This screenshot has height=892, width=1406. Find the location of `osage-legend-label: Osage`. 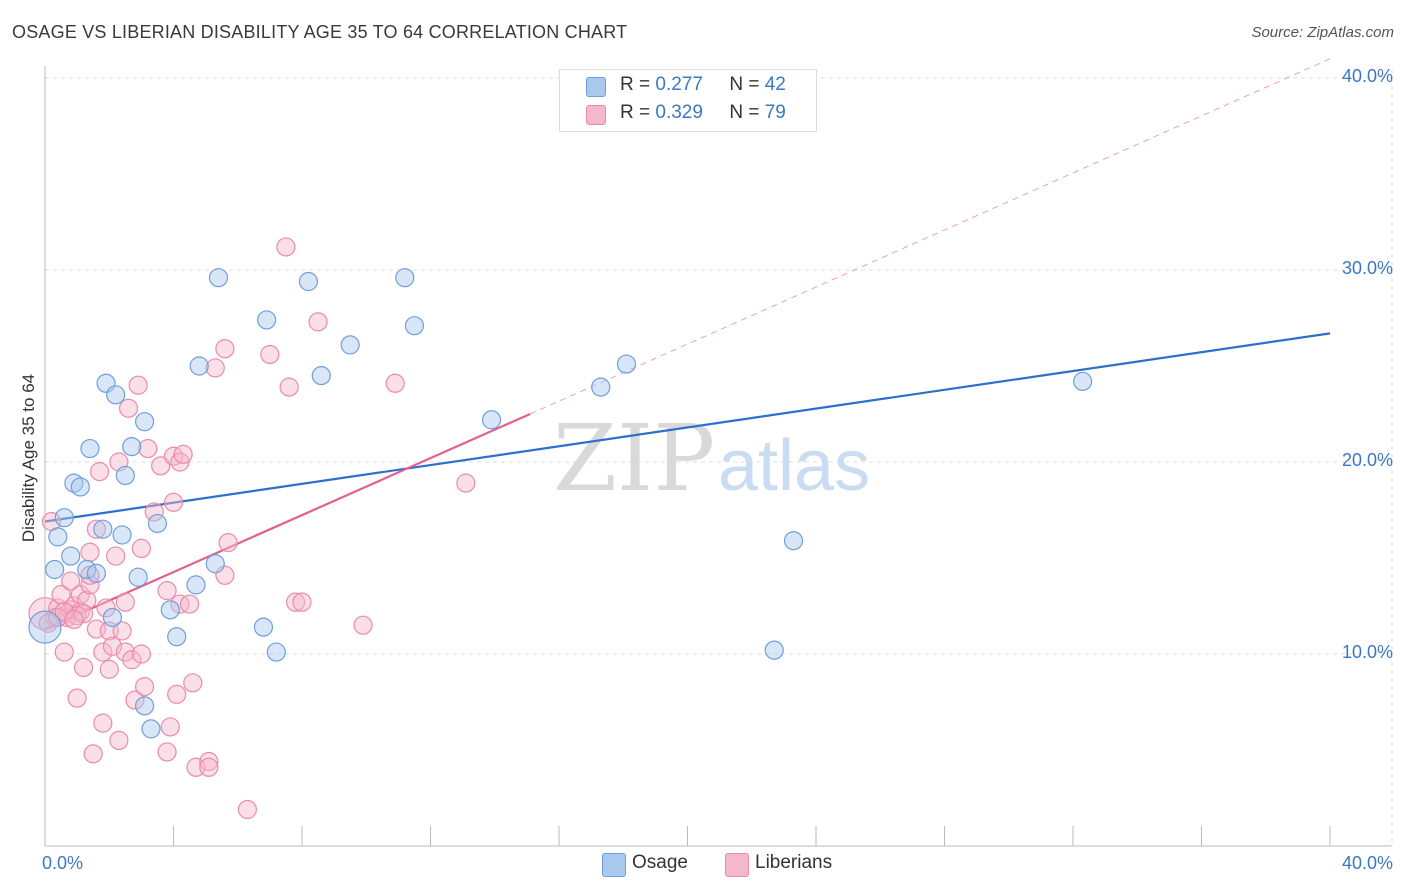

osage-legend-label: Osage is located at coordinates (660, 862).